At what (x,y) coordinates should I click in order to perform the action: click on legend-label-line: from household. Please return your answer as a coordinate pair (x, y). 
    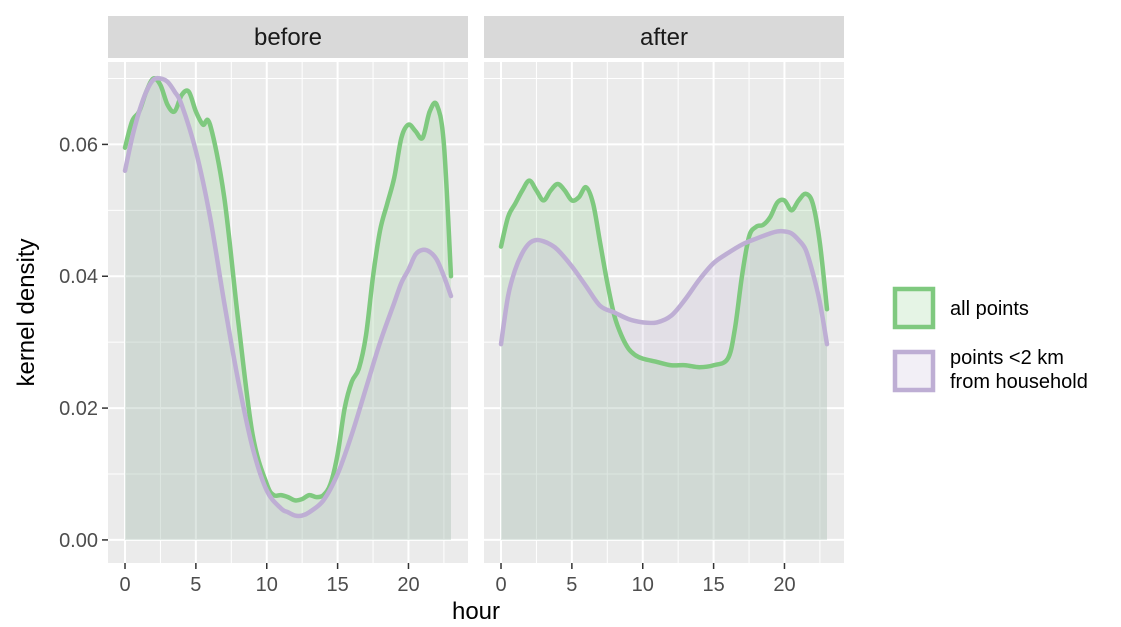
    Looking at the image, I should click on (1019, 382).